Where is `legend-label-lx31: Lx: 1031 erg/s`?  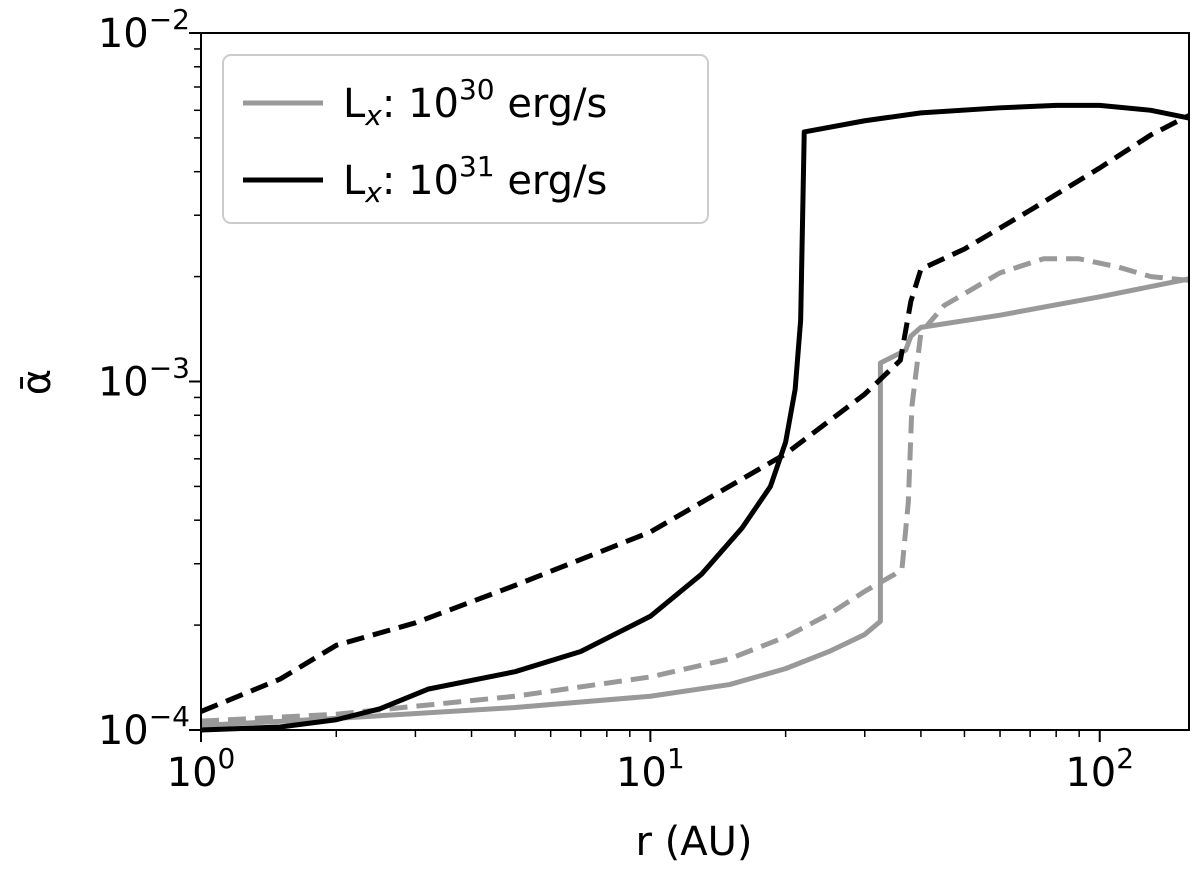
legend-label-lx31: Lx: 1031 erg/s is located at coordinates (475, 179).